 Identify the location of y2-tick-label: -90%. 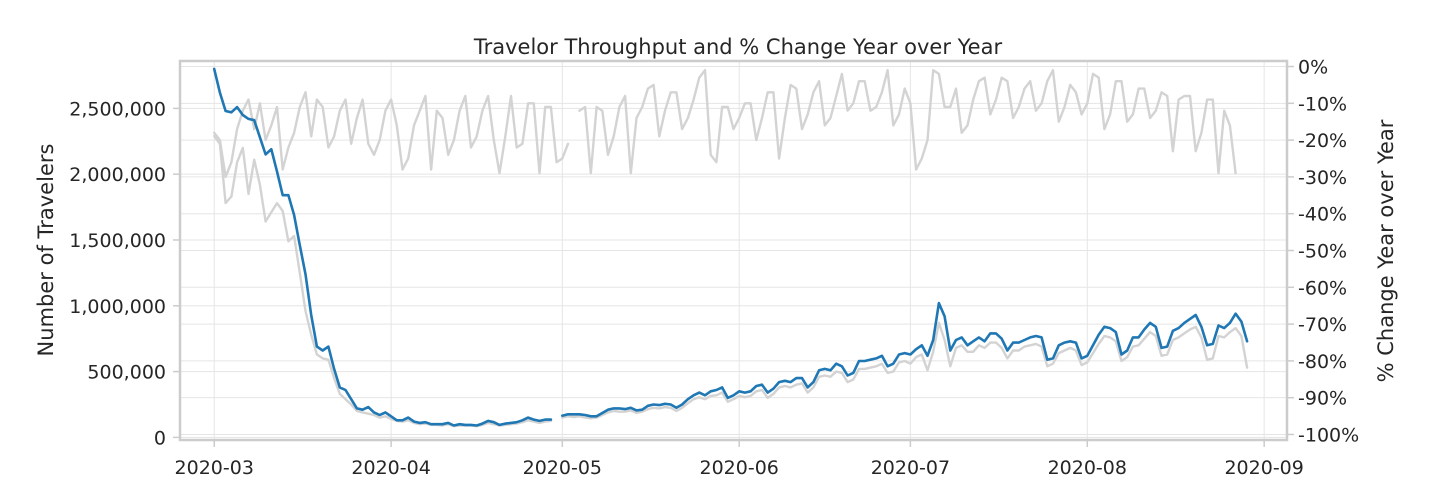
(1322, 399).